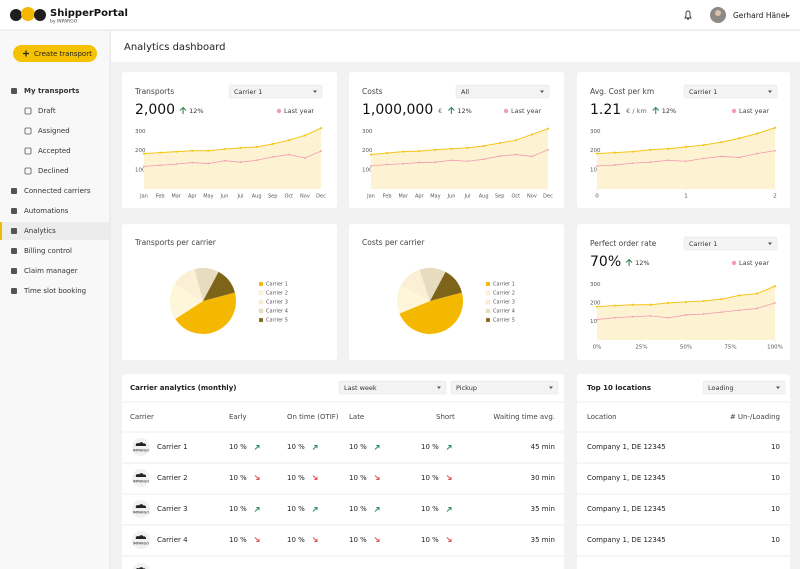  What do you see at coordinates (636, 111) in the screenshot?
I see `kpi-unit: € / km` at bounding box center [636, 111].